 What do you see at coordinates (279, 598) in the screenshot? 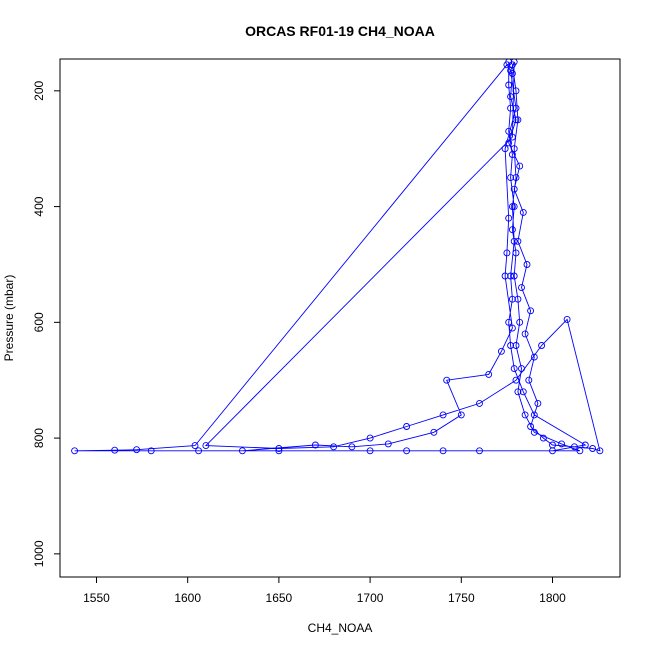
I see `x-tick-label: 1650` at bounding box center [279, 598].